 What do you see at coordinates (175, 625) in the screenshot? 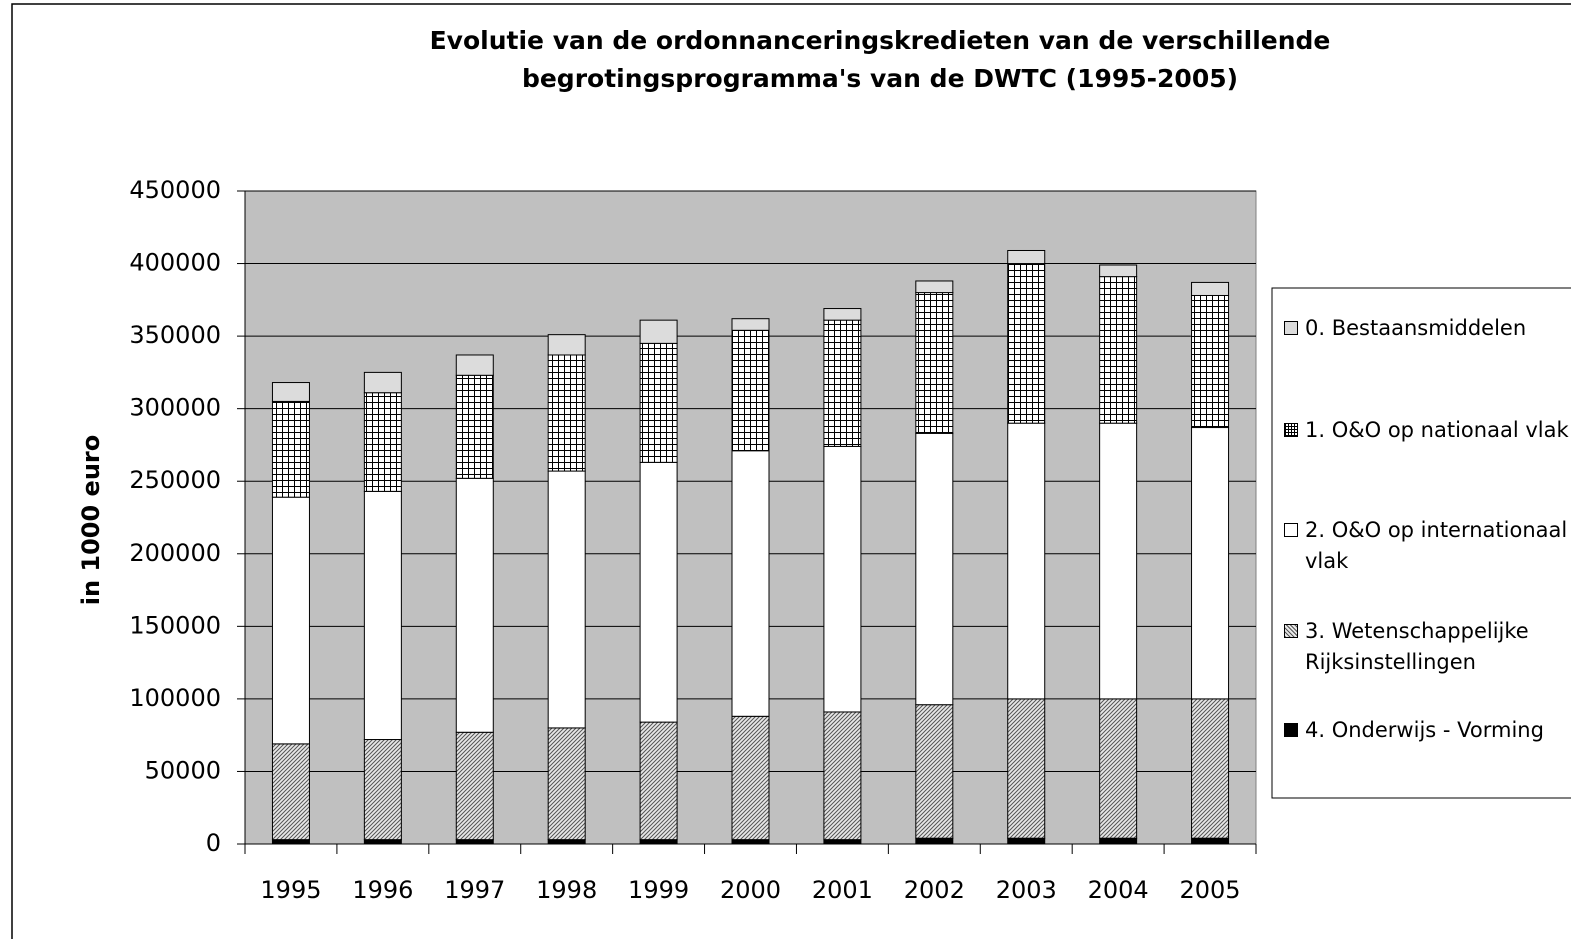
I see `y-tick-label: 150000` at bounding box center [175, 625].